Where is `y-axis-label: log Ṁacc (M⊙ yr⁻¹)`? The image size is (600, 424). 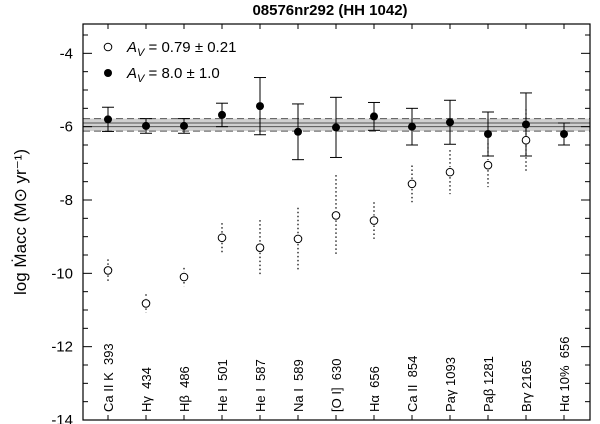
y-axis-label: log Ṁacc (M⊙ yr⁻¹) is located at coordinates (20, 222).